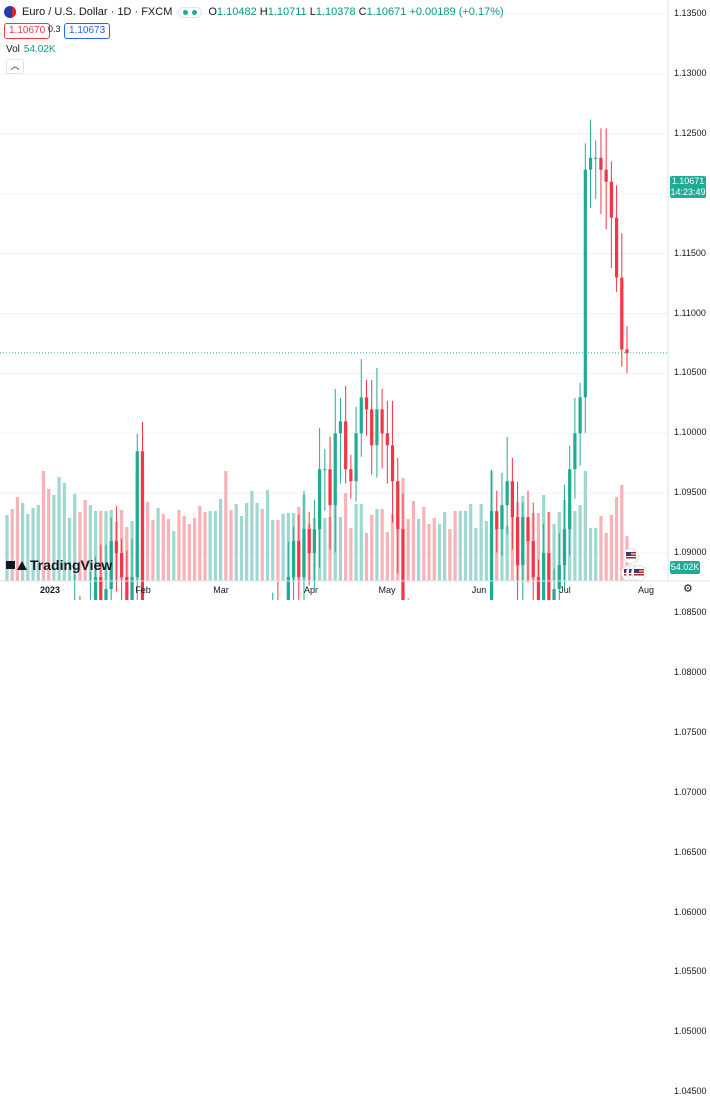 The height and width of the screenshot is (1096, 710). I want to click on sell-button: 1.10670, so click(27, 31).